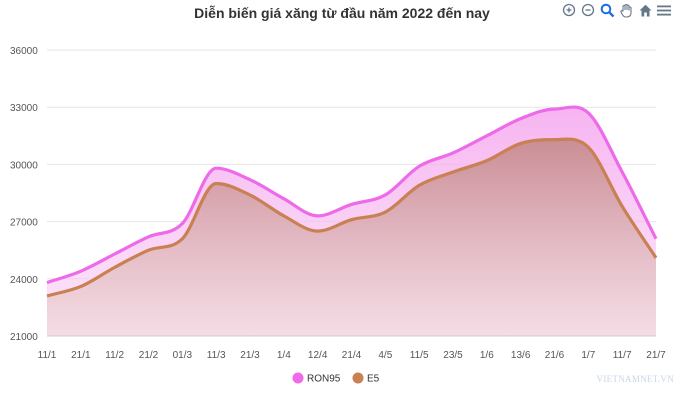 This screenshot has height=400, width=684. I want to click on home-icon, so click(645, 10).